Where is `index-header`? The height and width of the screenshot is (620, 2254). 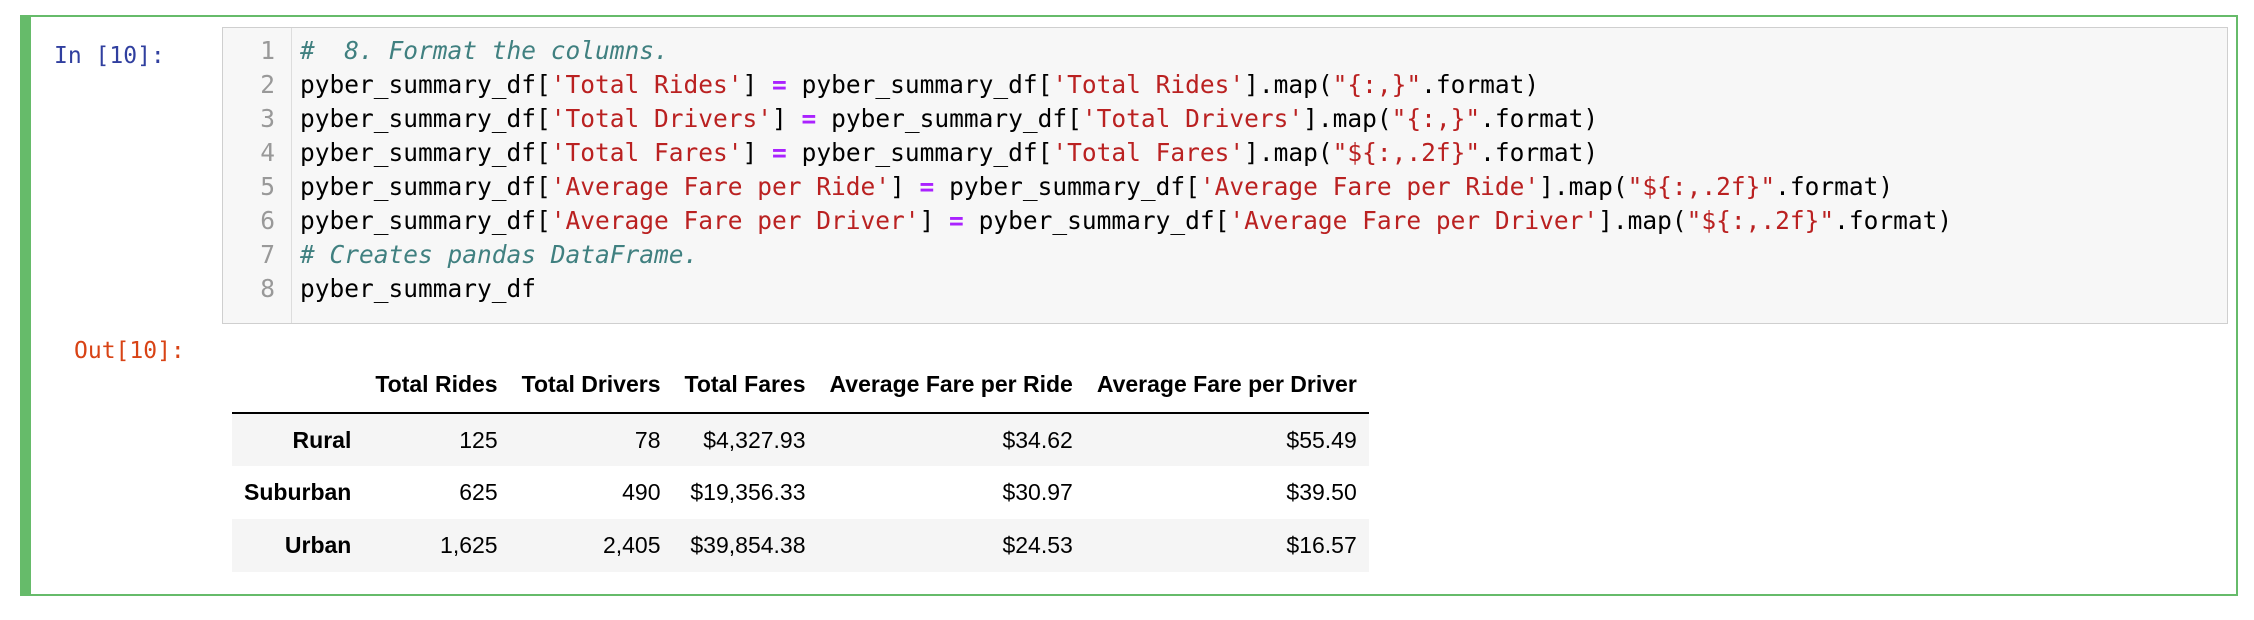
index-header is located at coordinates (298, 385).